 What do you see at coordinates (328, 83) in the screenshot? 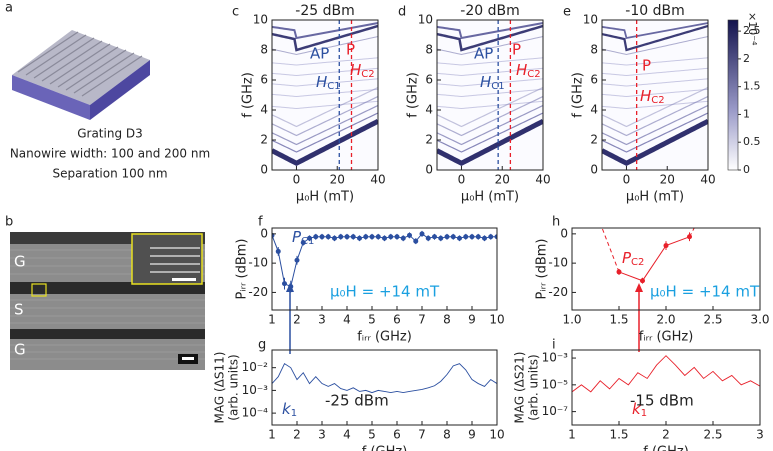
I see `annotation: HC1` at bounding box center [328, 83].